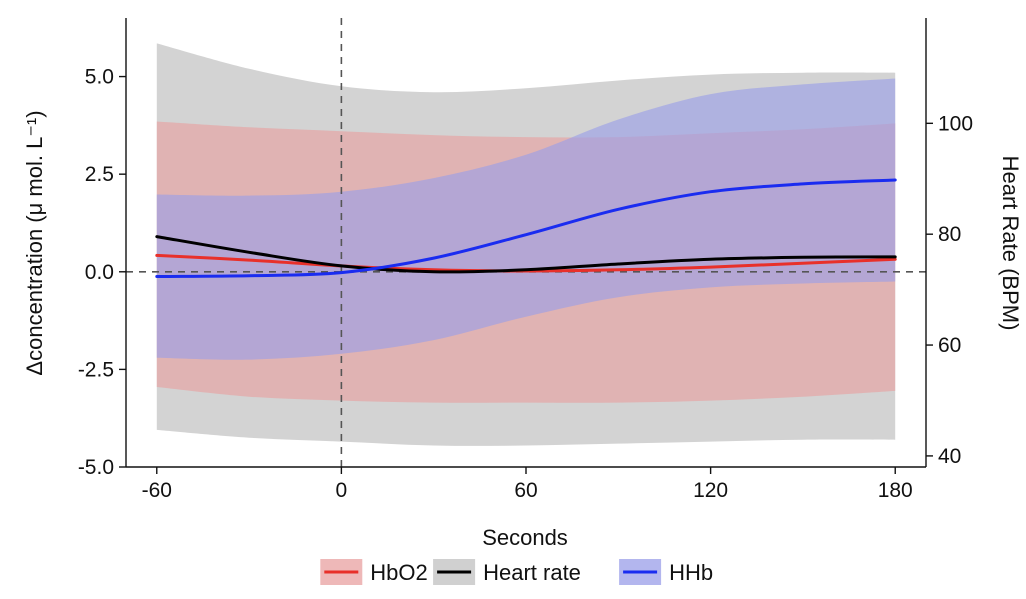 This screenshot has height=599, width=1026. I want to click on x-tick-label: 120, so click(710, 490).